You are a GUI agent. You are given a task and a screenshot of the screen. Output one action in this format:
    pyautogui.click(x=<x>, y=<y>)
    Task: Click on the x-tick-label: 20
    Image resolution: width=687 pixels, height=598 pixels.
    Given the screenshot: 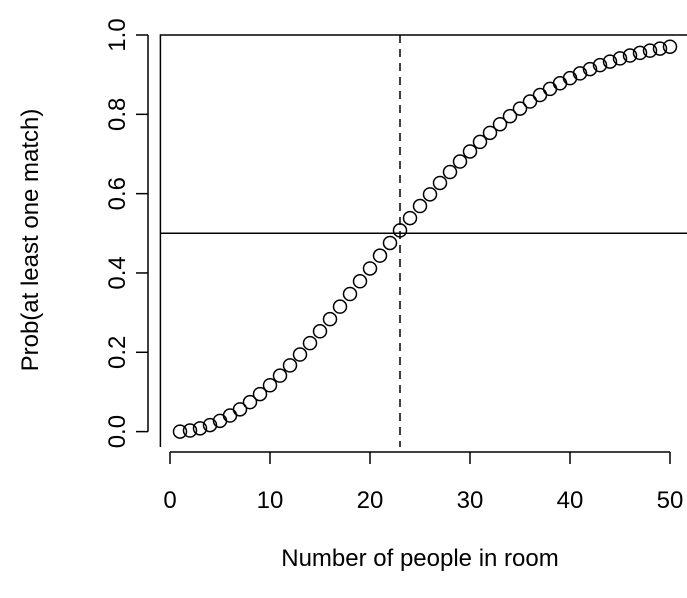 What is the action you would take?
    pyautogui.click(x=370, y=500)
    